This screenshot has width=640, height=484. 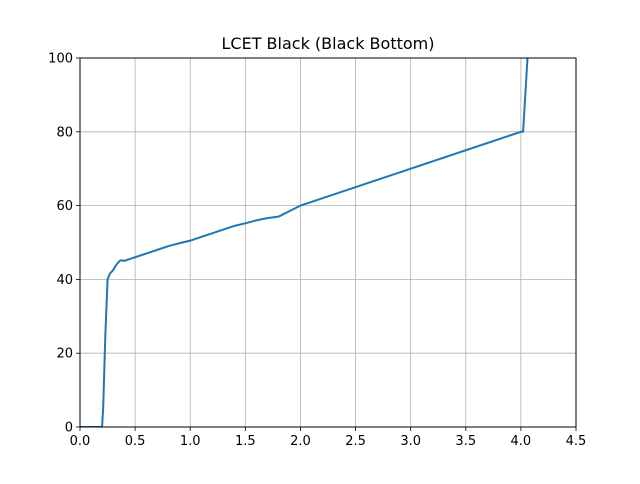 I want to click on y-tick-label: 0, so click(x=69, y=428).